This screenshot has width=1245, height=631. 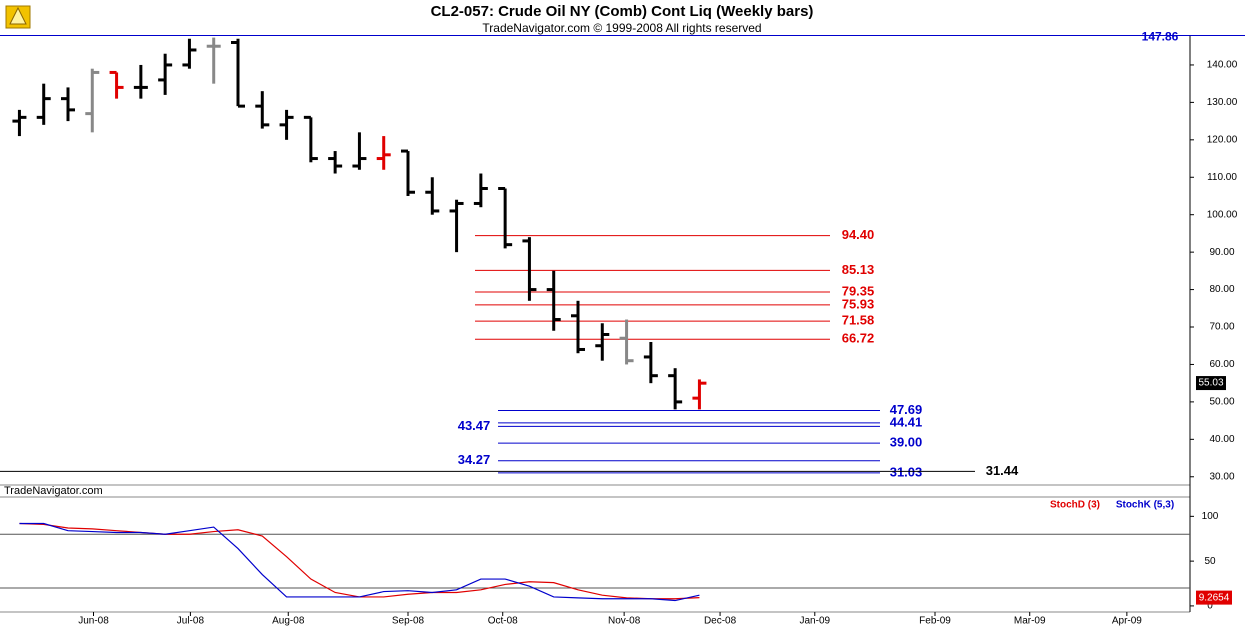 What do you see at coordinates (1222, 139) in the screenshot?
I see `y-tick-label: 120.00` at bounding box center [1222, 139].